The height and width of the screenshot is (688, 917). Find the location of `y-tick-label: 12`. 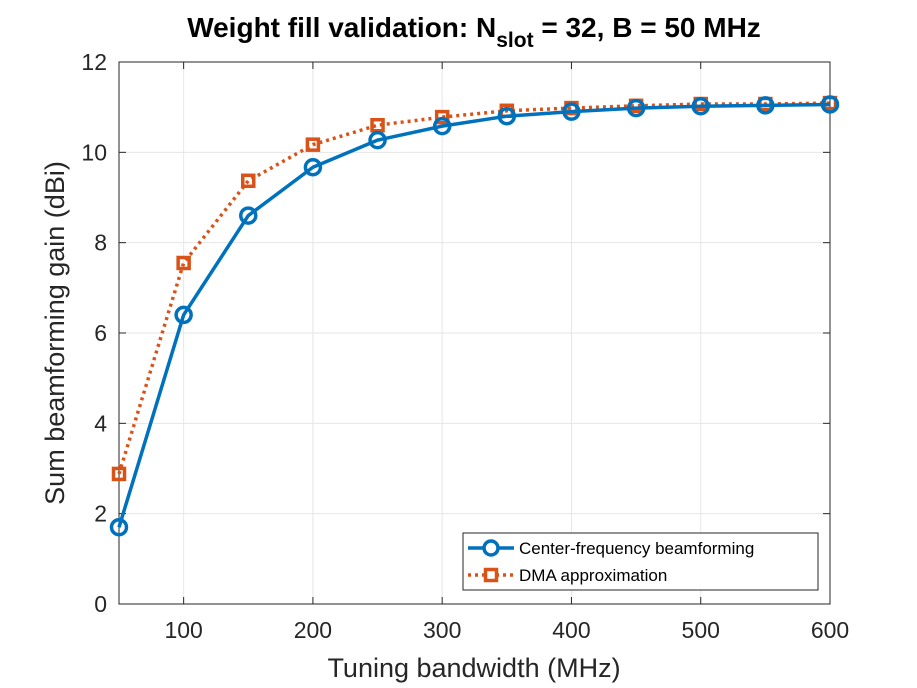

y-tick-label: 12 is located at coordinates (94, 62).